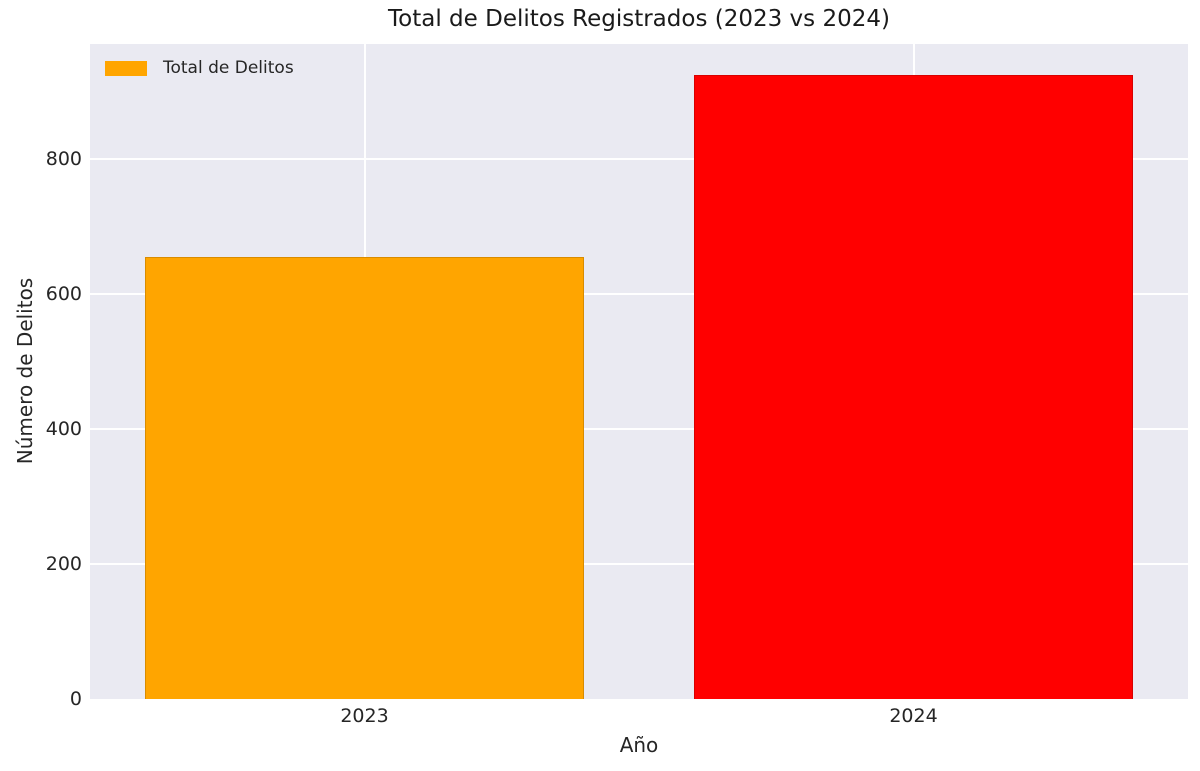  Describe the element at coordinates (364, 716) in the screenshot. I see `x-tick-2023: 2023` at that location.